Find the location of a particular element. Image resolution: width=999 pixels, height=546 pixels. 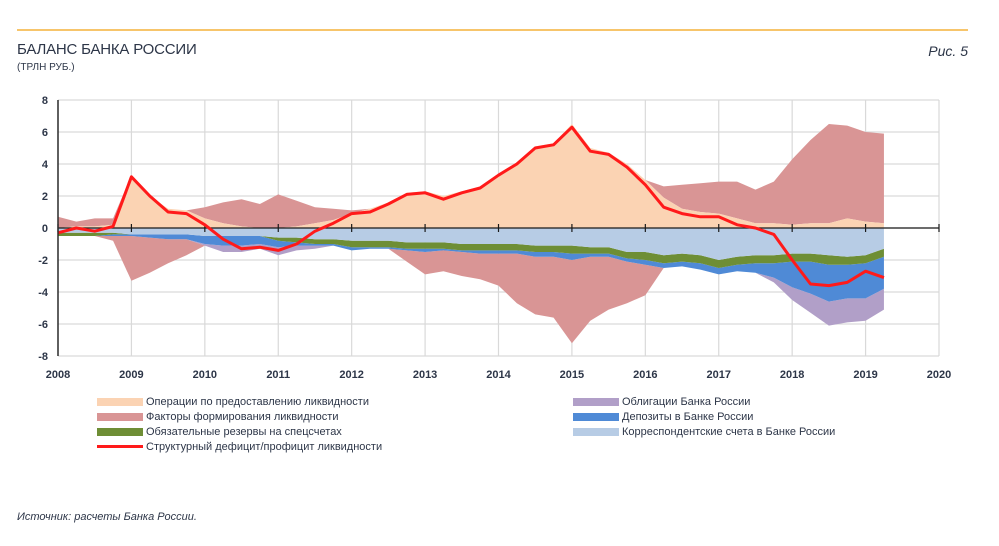

y-tick-label: 4 is located at coordinates (45, 165).